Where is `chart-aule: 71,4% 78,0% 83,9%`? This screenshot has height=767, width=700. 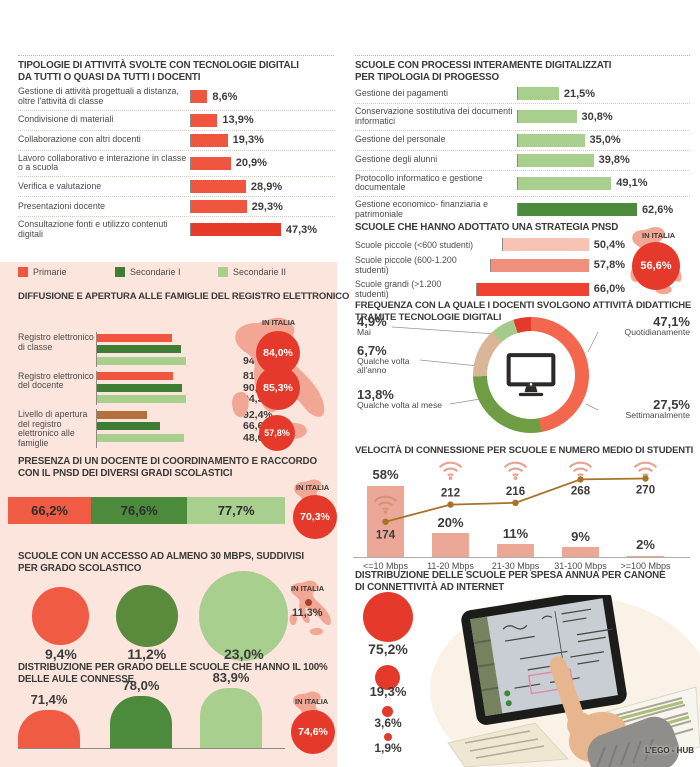
chart-aule: 71,4% 78,0% 83,9% is located at coordinates (153, 709).